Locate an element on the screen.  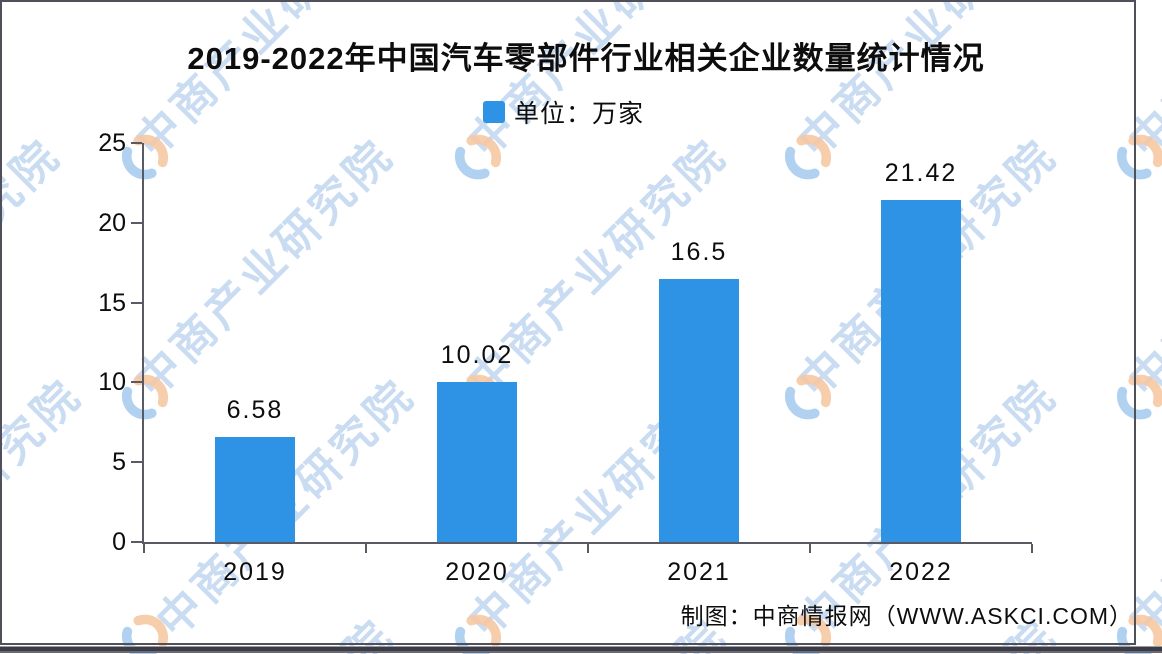
y-axis-label: 15 is located at coordinates (112, 303).